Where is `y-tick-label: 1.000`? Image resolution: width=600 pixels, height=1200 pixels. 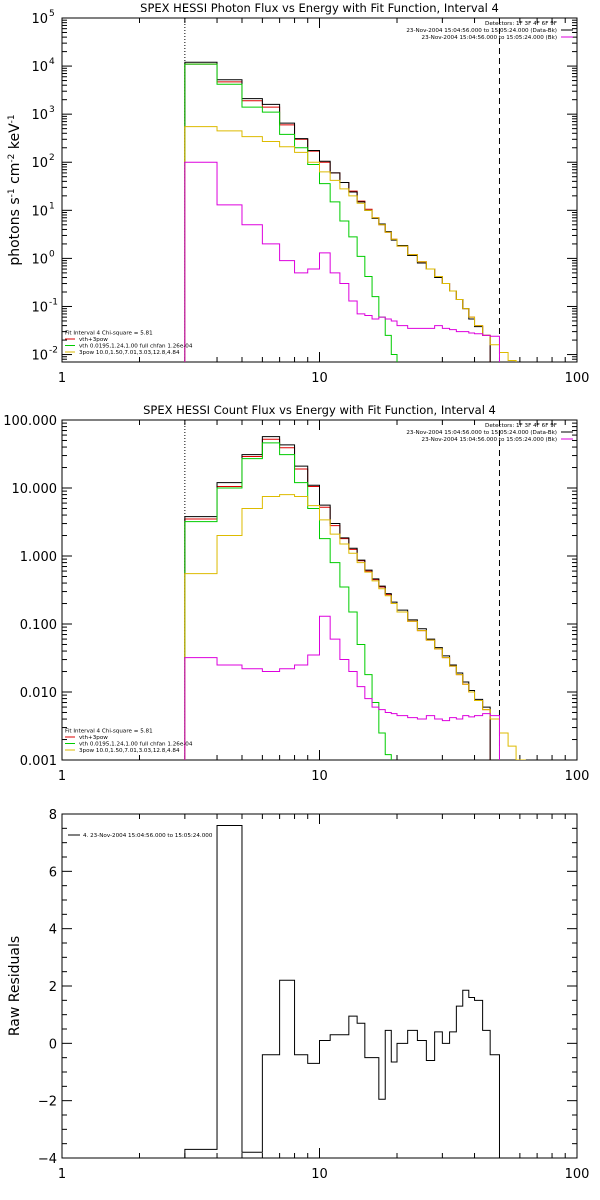 y-tick-label: 1.000 is located at coordinates (38, 557).